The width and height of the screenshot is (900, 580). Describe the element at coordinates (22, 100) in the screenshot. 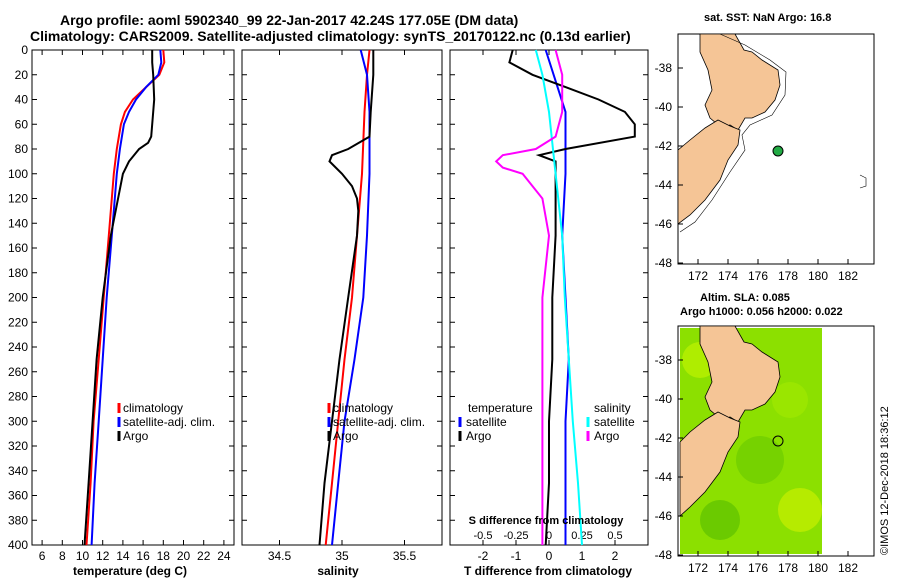

I see `depth-tick-label: 40` at that location.